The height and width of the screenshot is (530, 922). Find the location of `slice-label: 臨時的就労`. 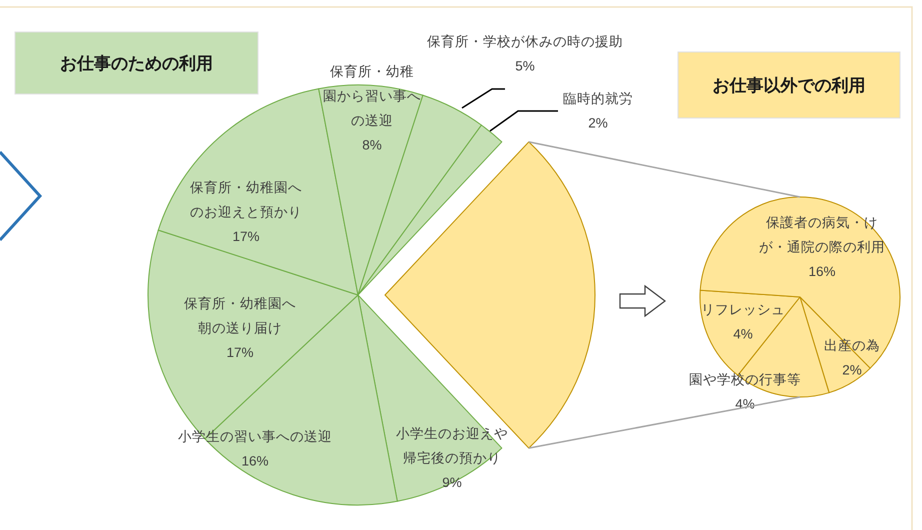

slice-label: 臨時的就労 is located at coordinates (598, 98).